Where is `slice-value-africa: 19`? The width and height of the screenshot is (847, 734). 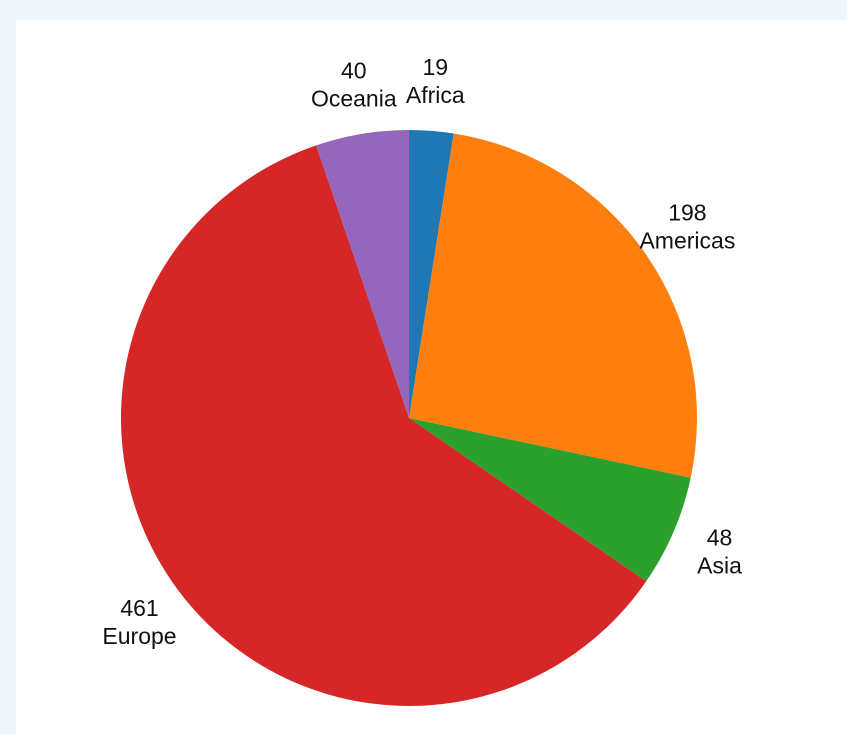
slice-value-africa: 19 is located at coordinates (436, 67).